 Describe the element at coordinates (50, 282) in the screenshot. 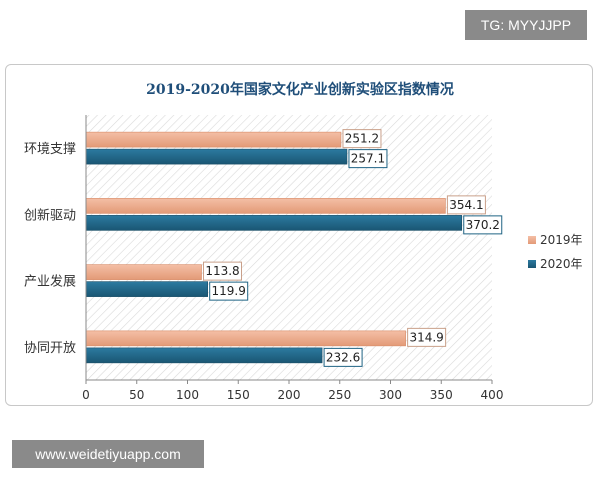

I see `category-label: 产业发展` at that location.